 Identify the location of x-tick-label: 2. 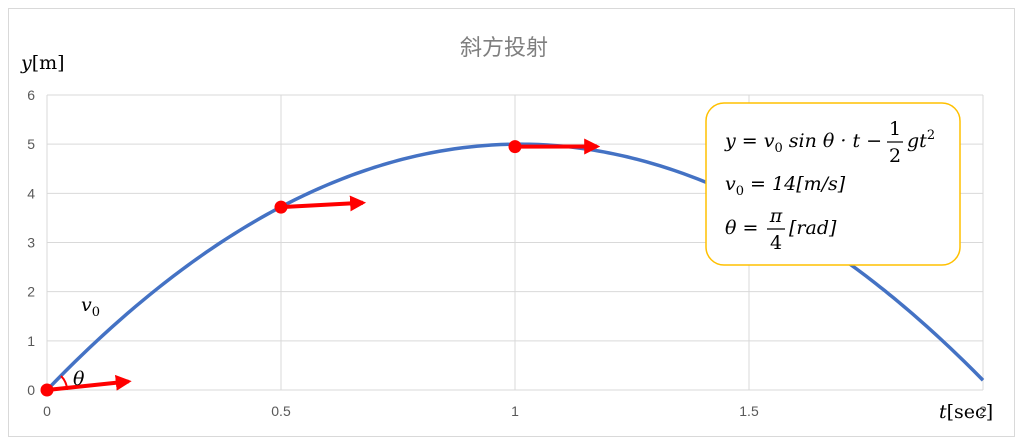
(983, 411).